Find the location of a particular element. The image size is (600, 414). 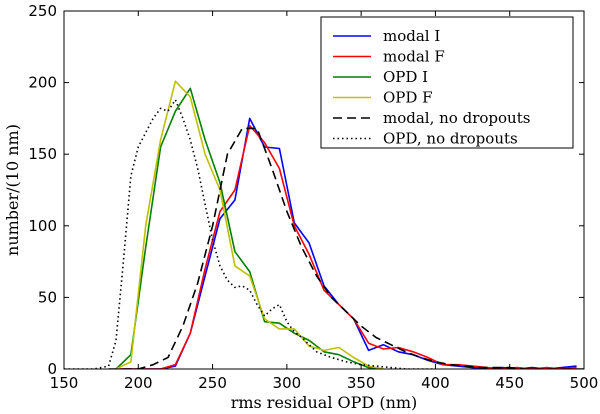

x-axis-label: rms residual OPD (nm) is located at coordinates (324, 402).